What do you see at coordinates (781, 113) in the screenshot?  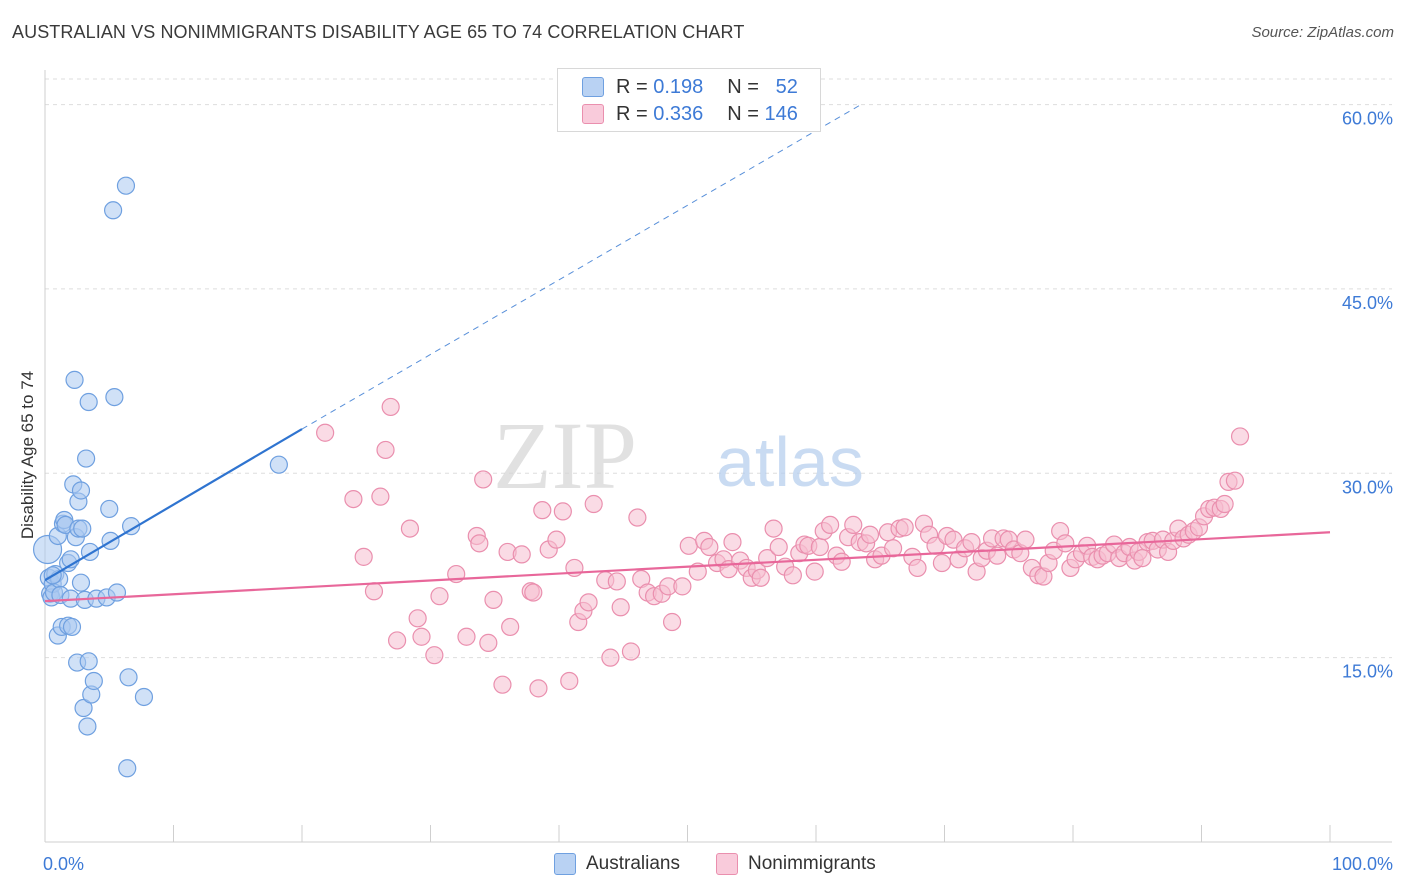 I see `legend-n-value: 146` at bounding box center [781, 113].